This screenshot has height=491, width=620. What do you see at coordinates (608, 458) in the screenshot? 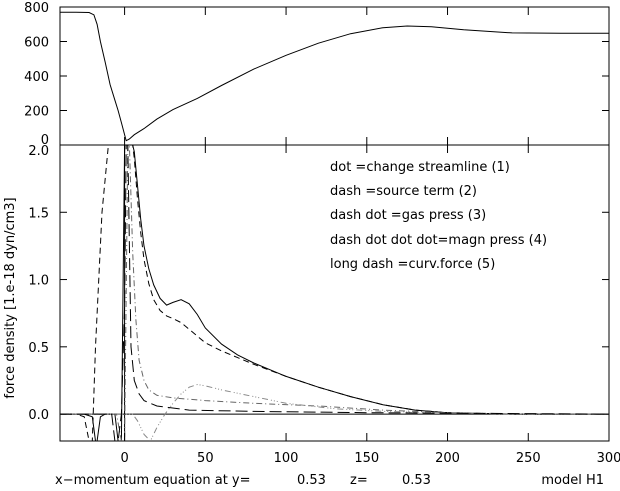
I see `x-tick-label: 300` at bounding box center [608, 458].